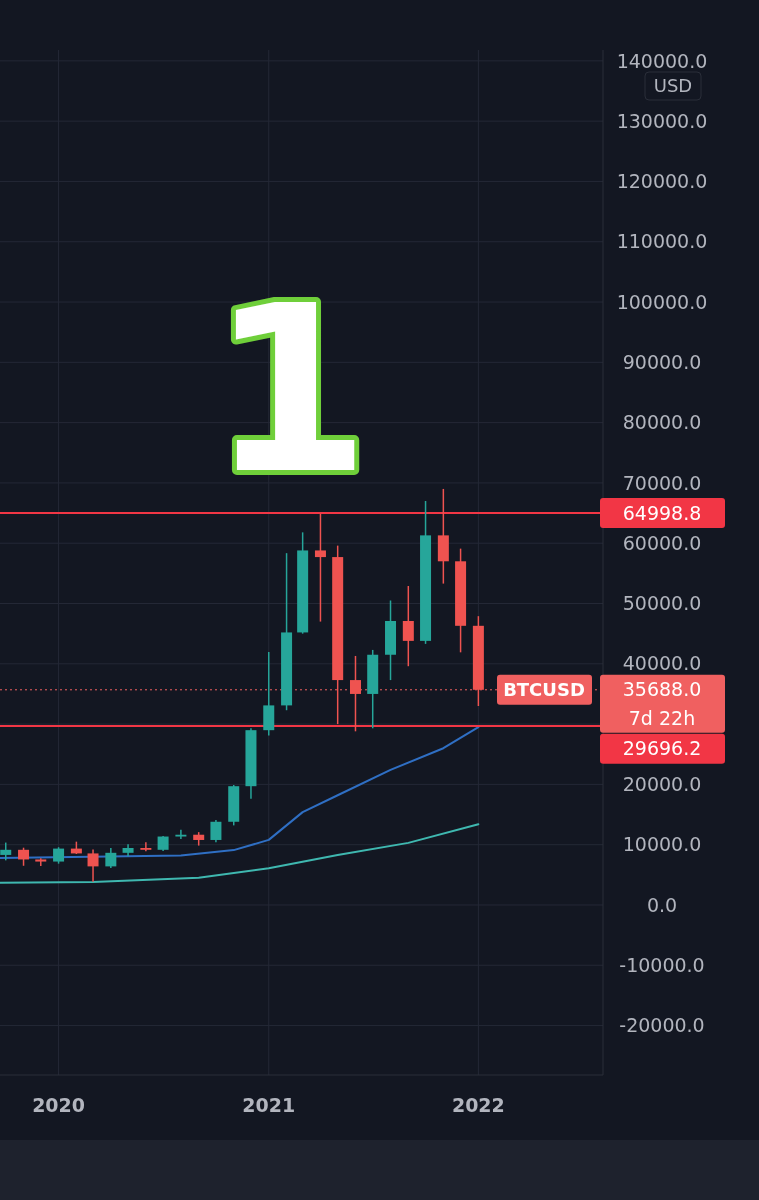 The image size is (759, 1200). What do you see at coordinates (662, 241) in the screenshot?
I see `y-tick-label: 110000.0` at bounding box center [662, 241].